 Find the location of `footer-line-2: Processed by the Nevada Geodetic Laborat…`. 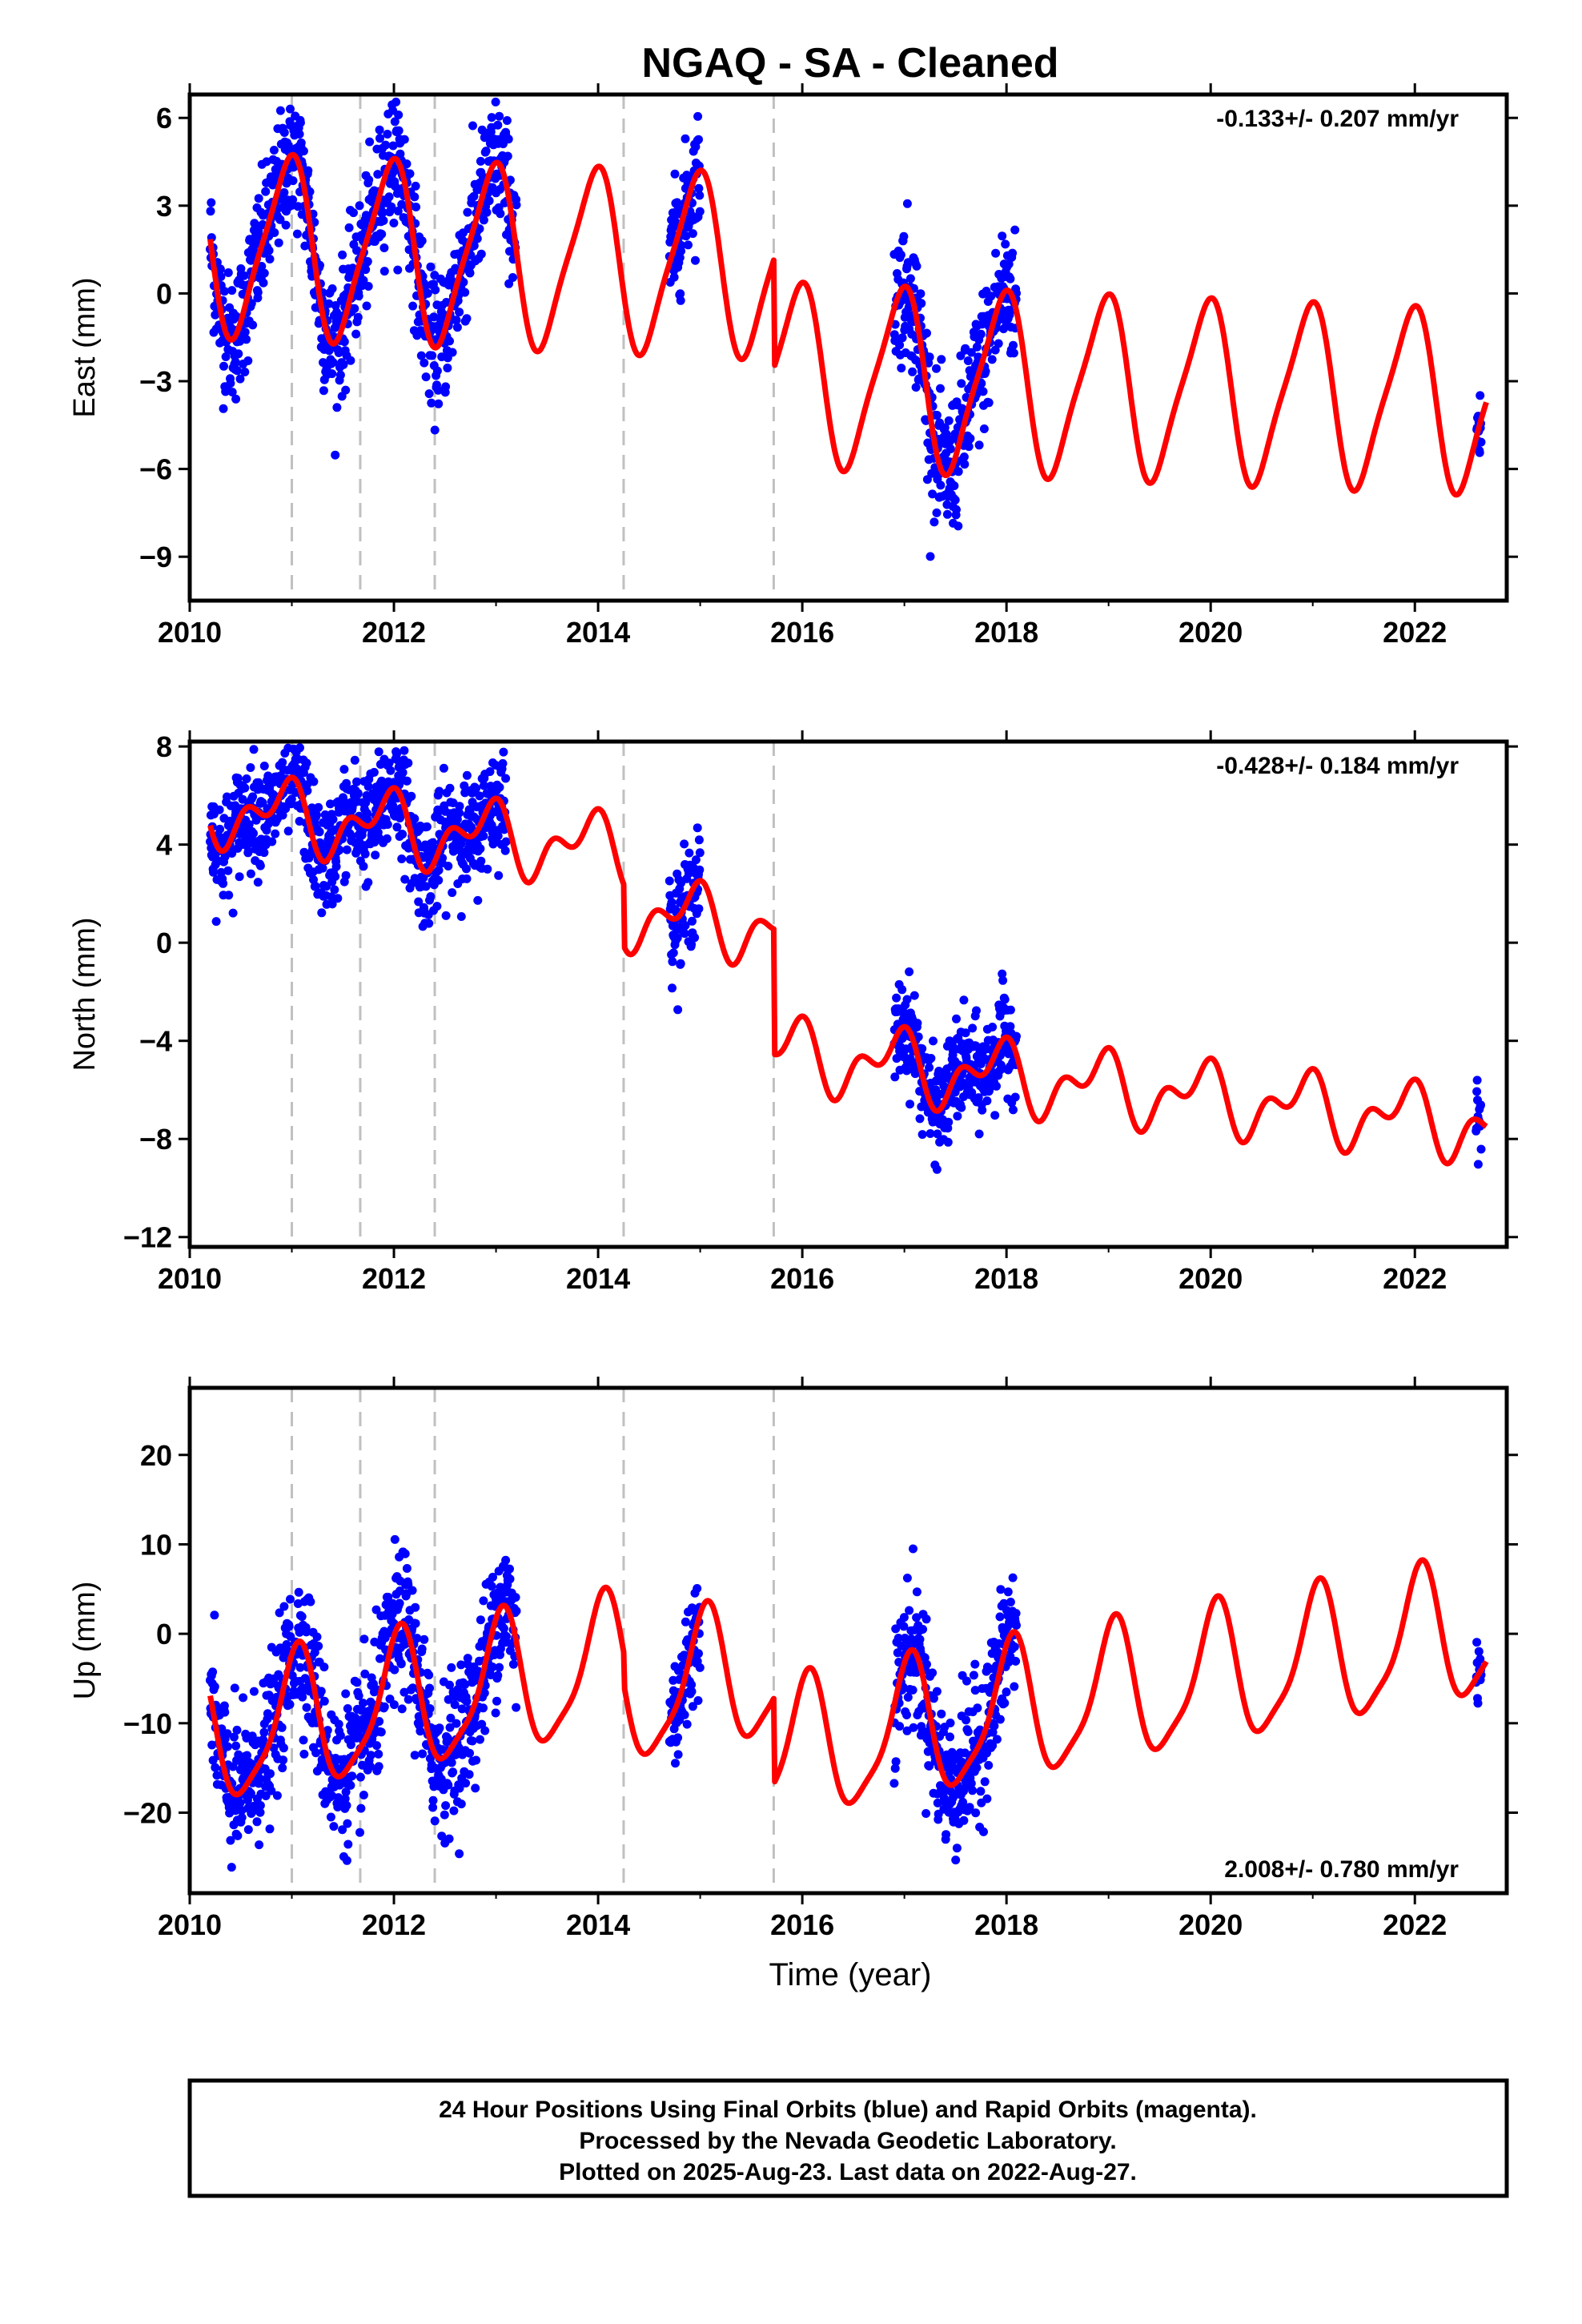

footer-line-2: Processed by the Nevada Geodetic Laborat… is located at coordinates (847, 2141).